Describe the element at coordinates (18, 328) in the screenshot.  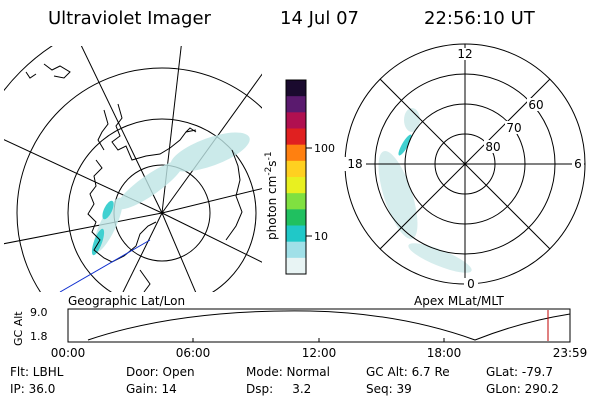
I see `alt-ylabel: GC Alt` at that location.